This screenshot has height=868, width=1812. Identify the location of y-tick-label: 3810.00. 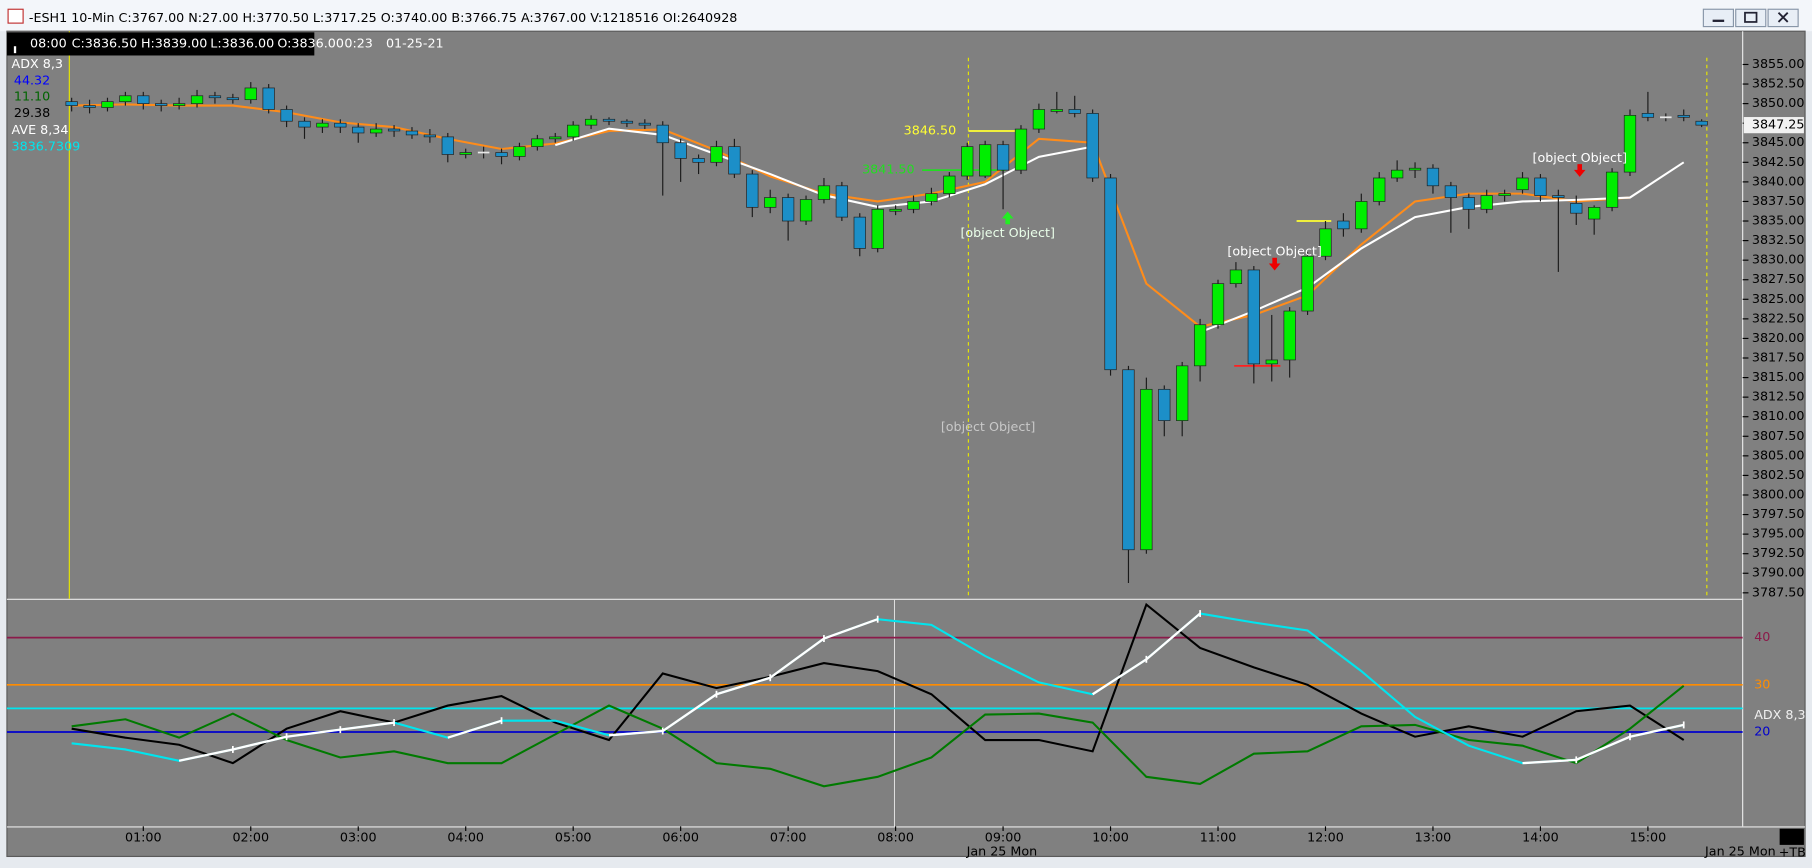
(1778, 415).